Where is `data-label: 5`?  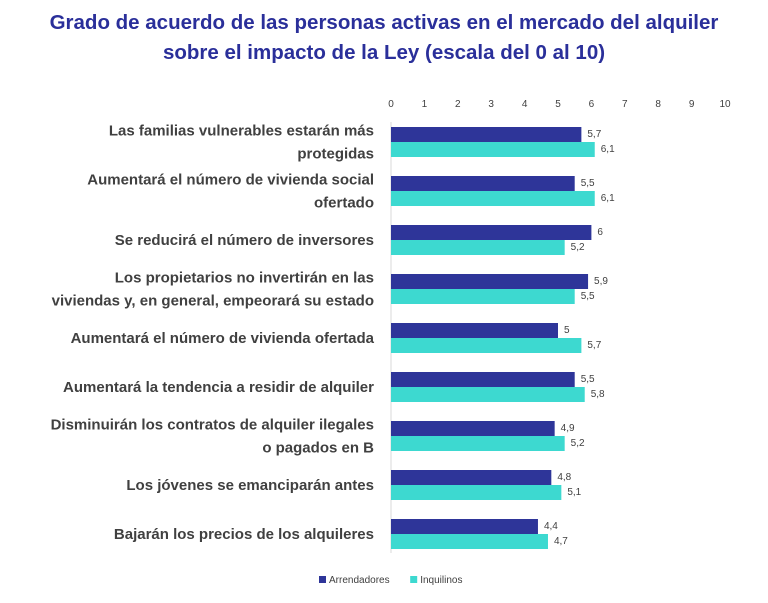 data-label: 5 is located at coordinates (567, 330).